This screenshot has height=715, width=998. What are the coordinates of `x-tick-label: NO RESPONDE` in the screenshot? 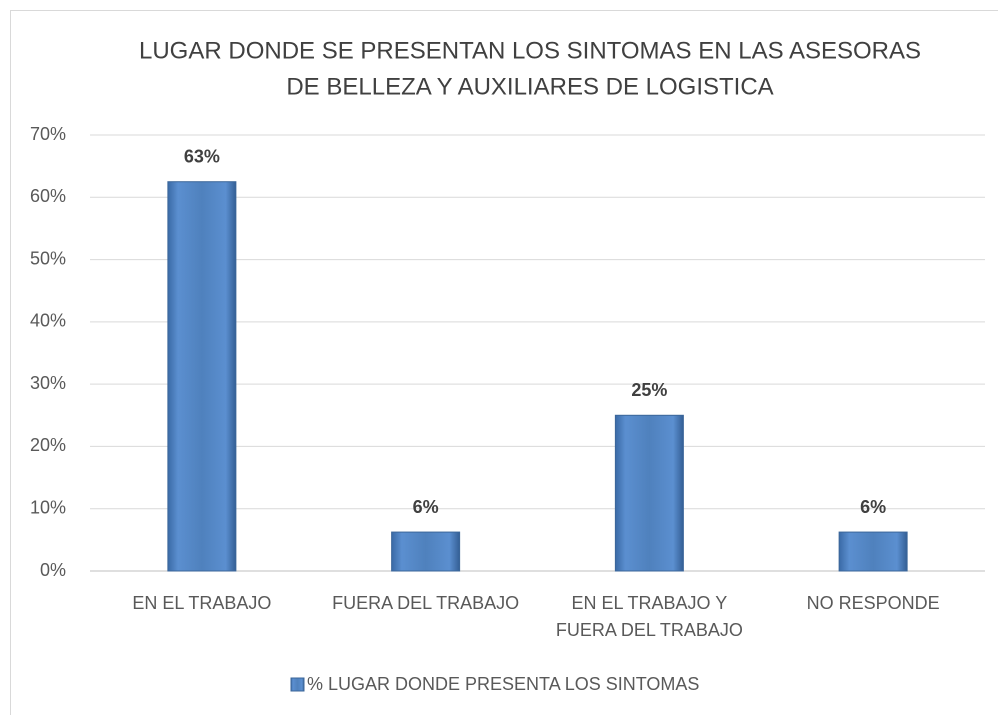 It's located at (873, 603).